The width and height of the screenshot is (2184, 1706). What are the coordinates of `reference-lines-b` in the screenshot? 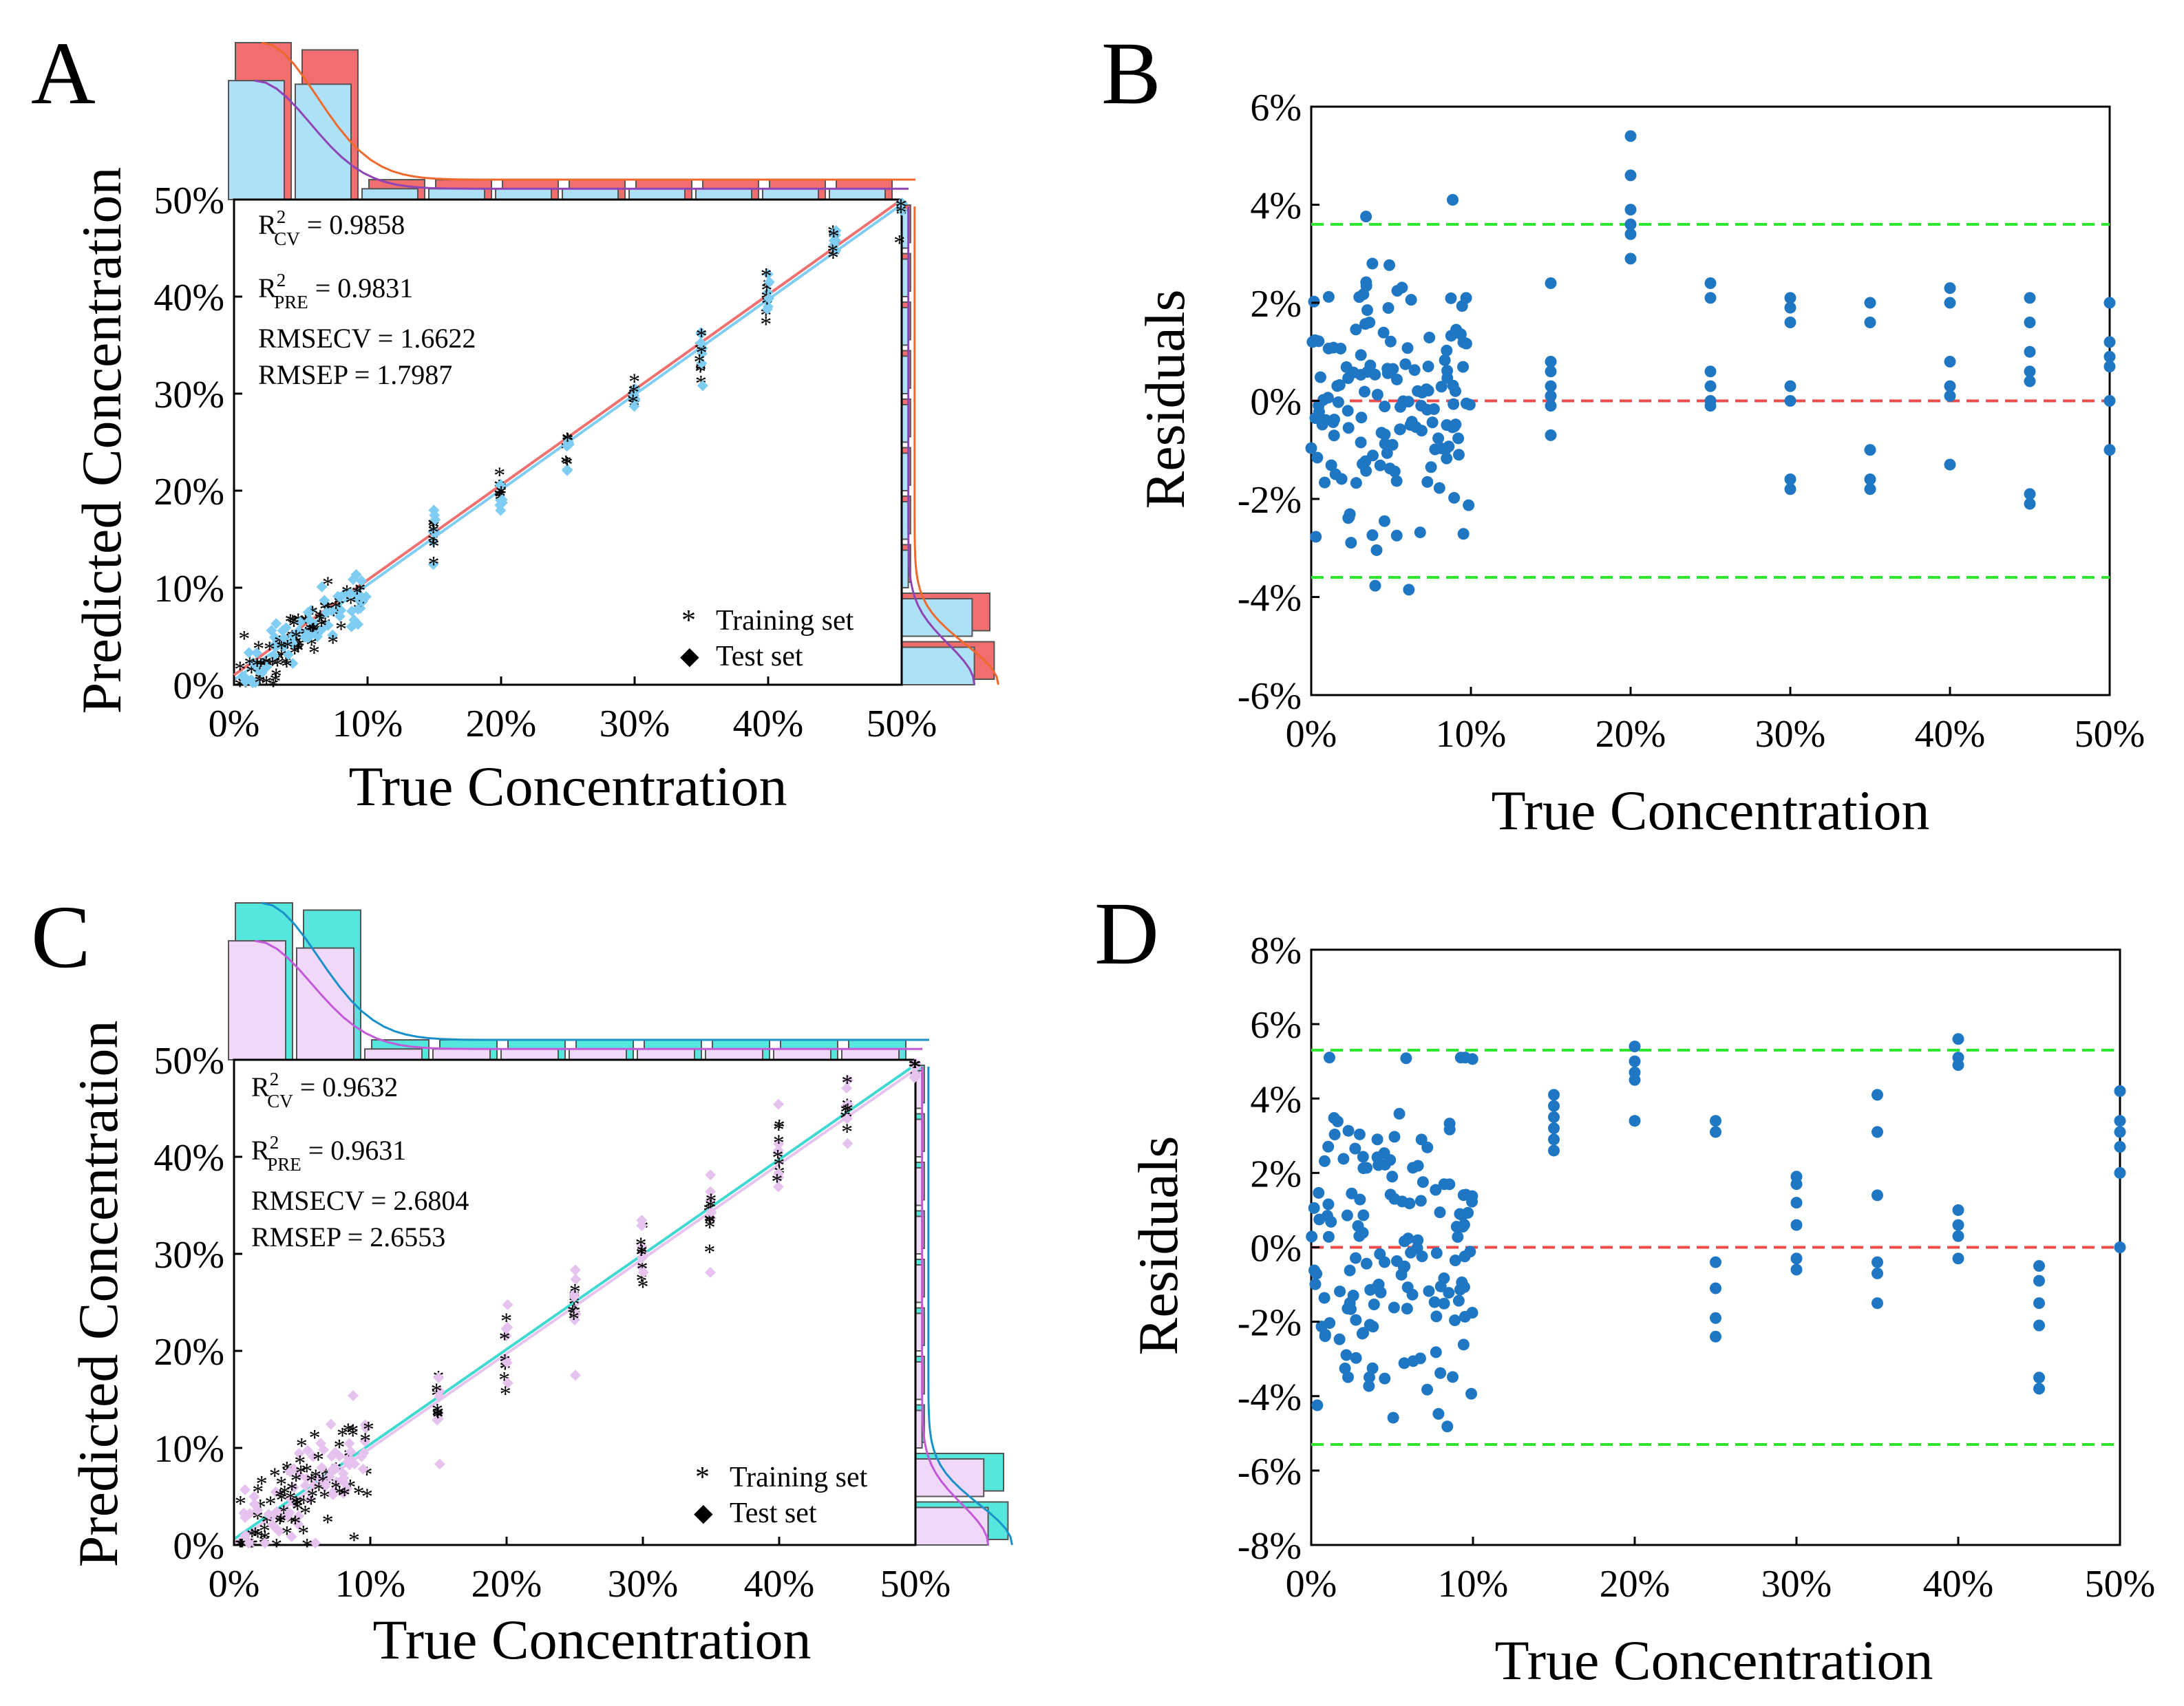 It's located at (1710, 401).